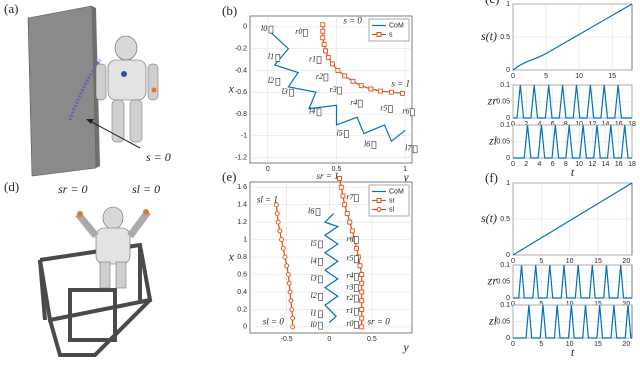 This screenshot has width=640, height=367. Describe the element at coordinates (491, 177) in the screenshot. I see `panel-label: (f)` at that location.